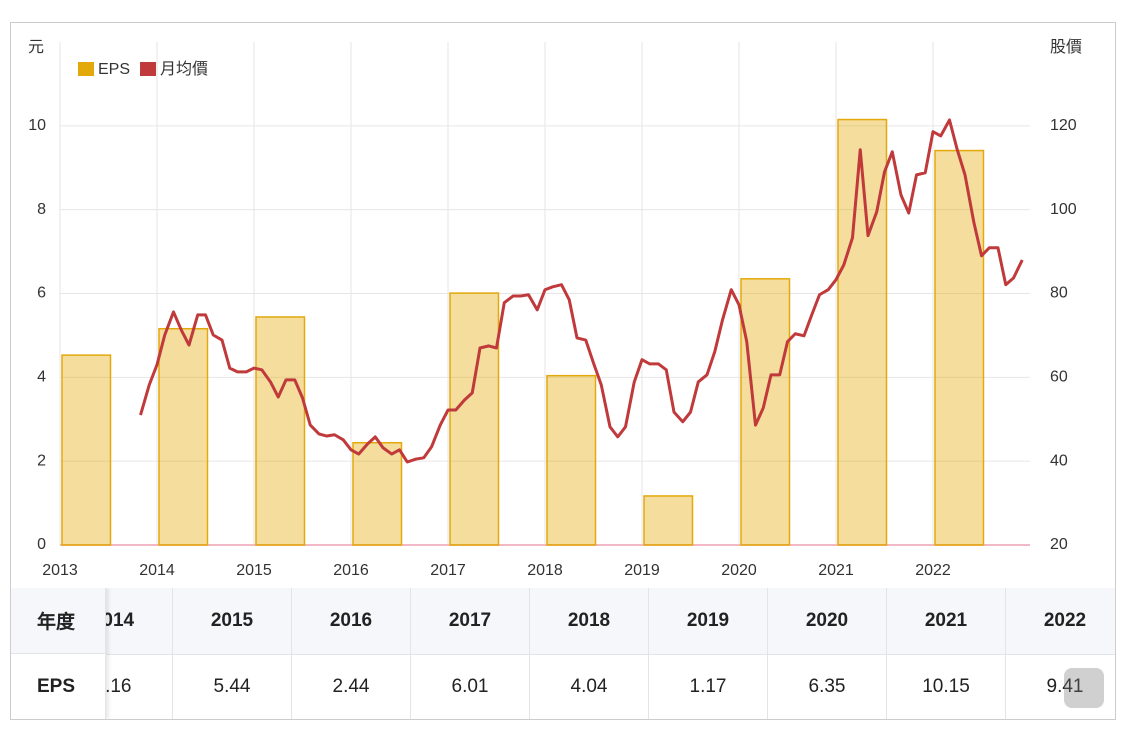 Image resolution: width=1124 pixels, height=732 pixels. I want to click on y-tick-label: 4, so click(41, 377).